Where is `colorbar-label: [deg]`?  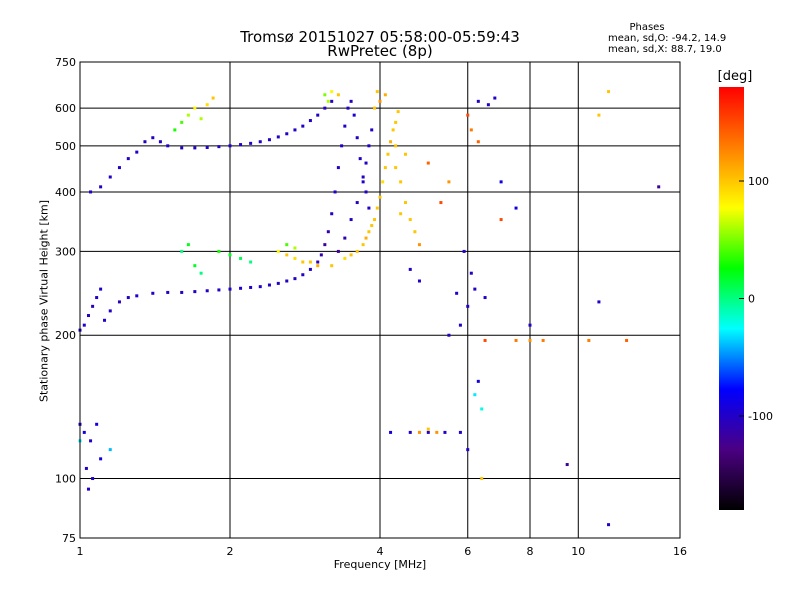 colorbar-label: [deg] is located at coordinates (735, 76).